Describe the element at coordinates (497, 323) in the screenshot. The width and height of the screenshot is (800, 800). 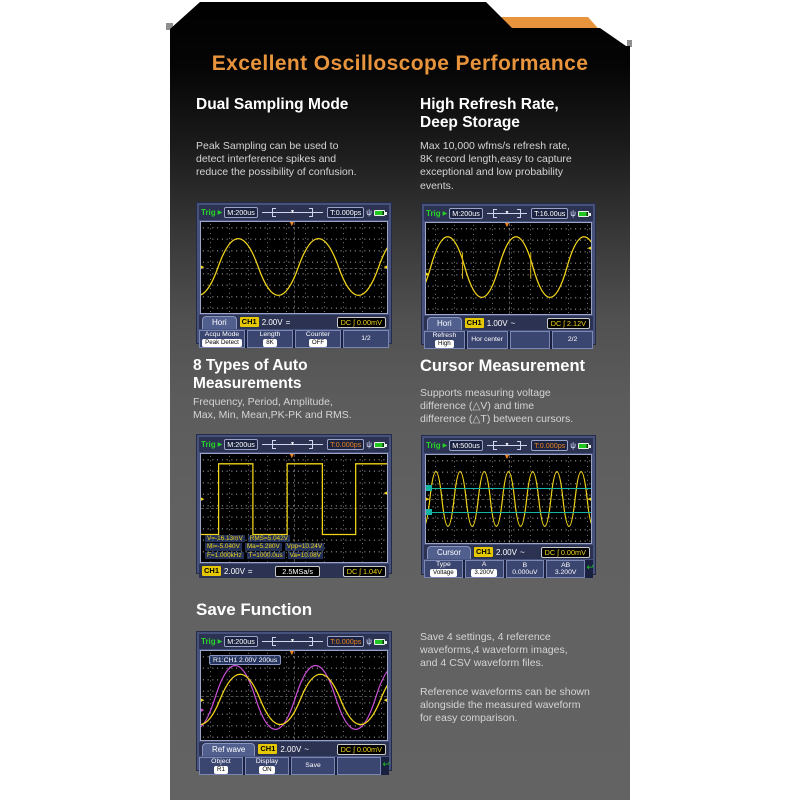
I see `channel-volts: 1.00V` at that location.